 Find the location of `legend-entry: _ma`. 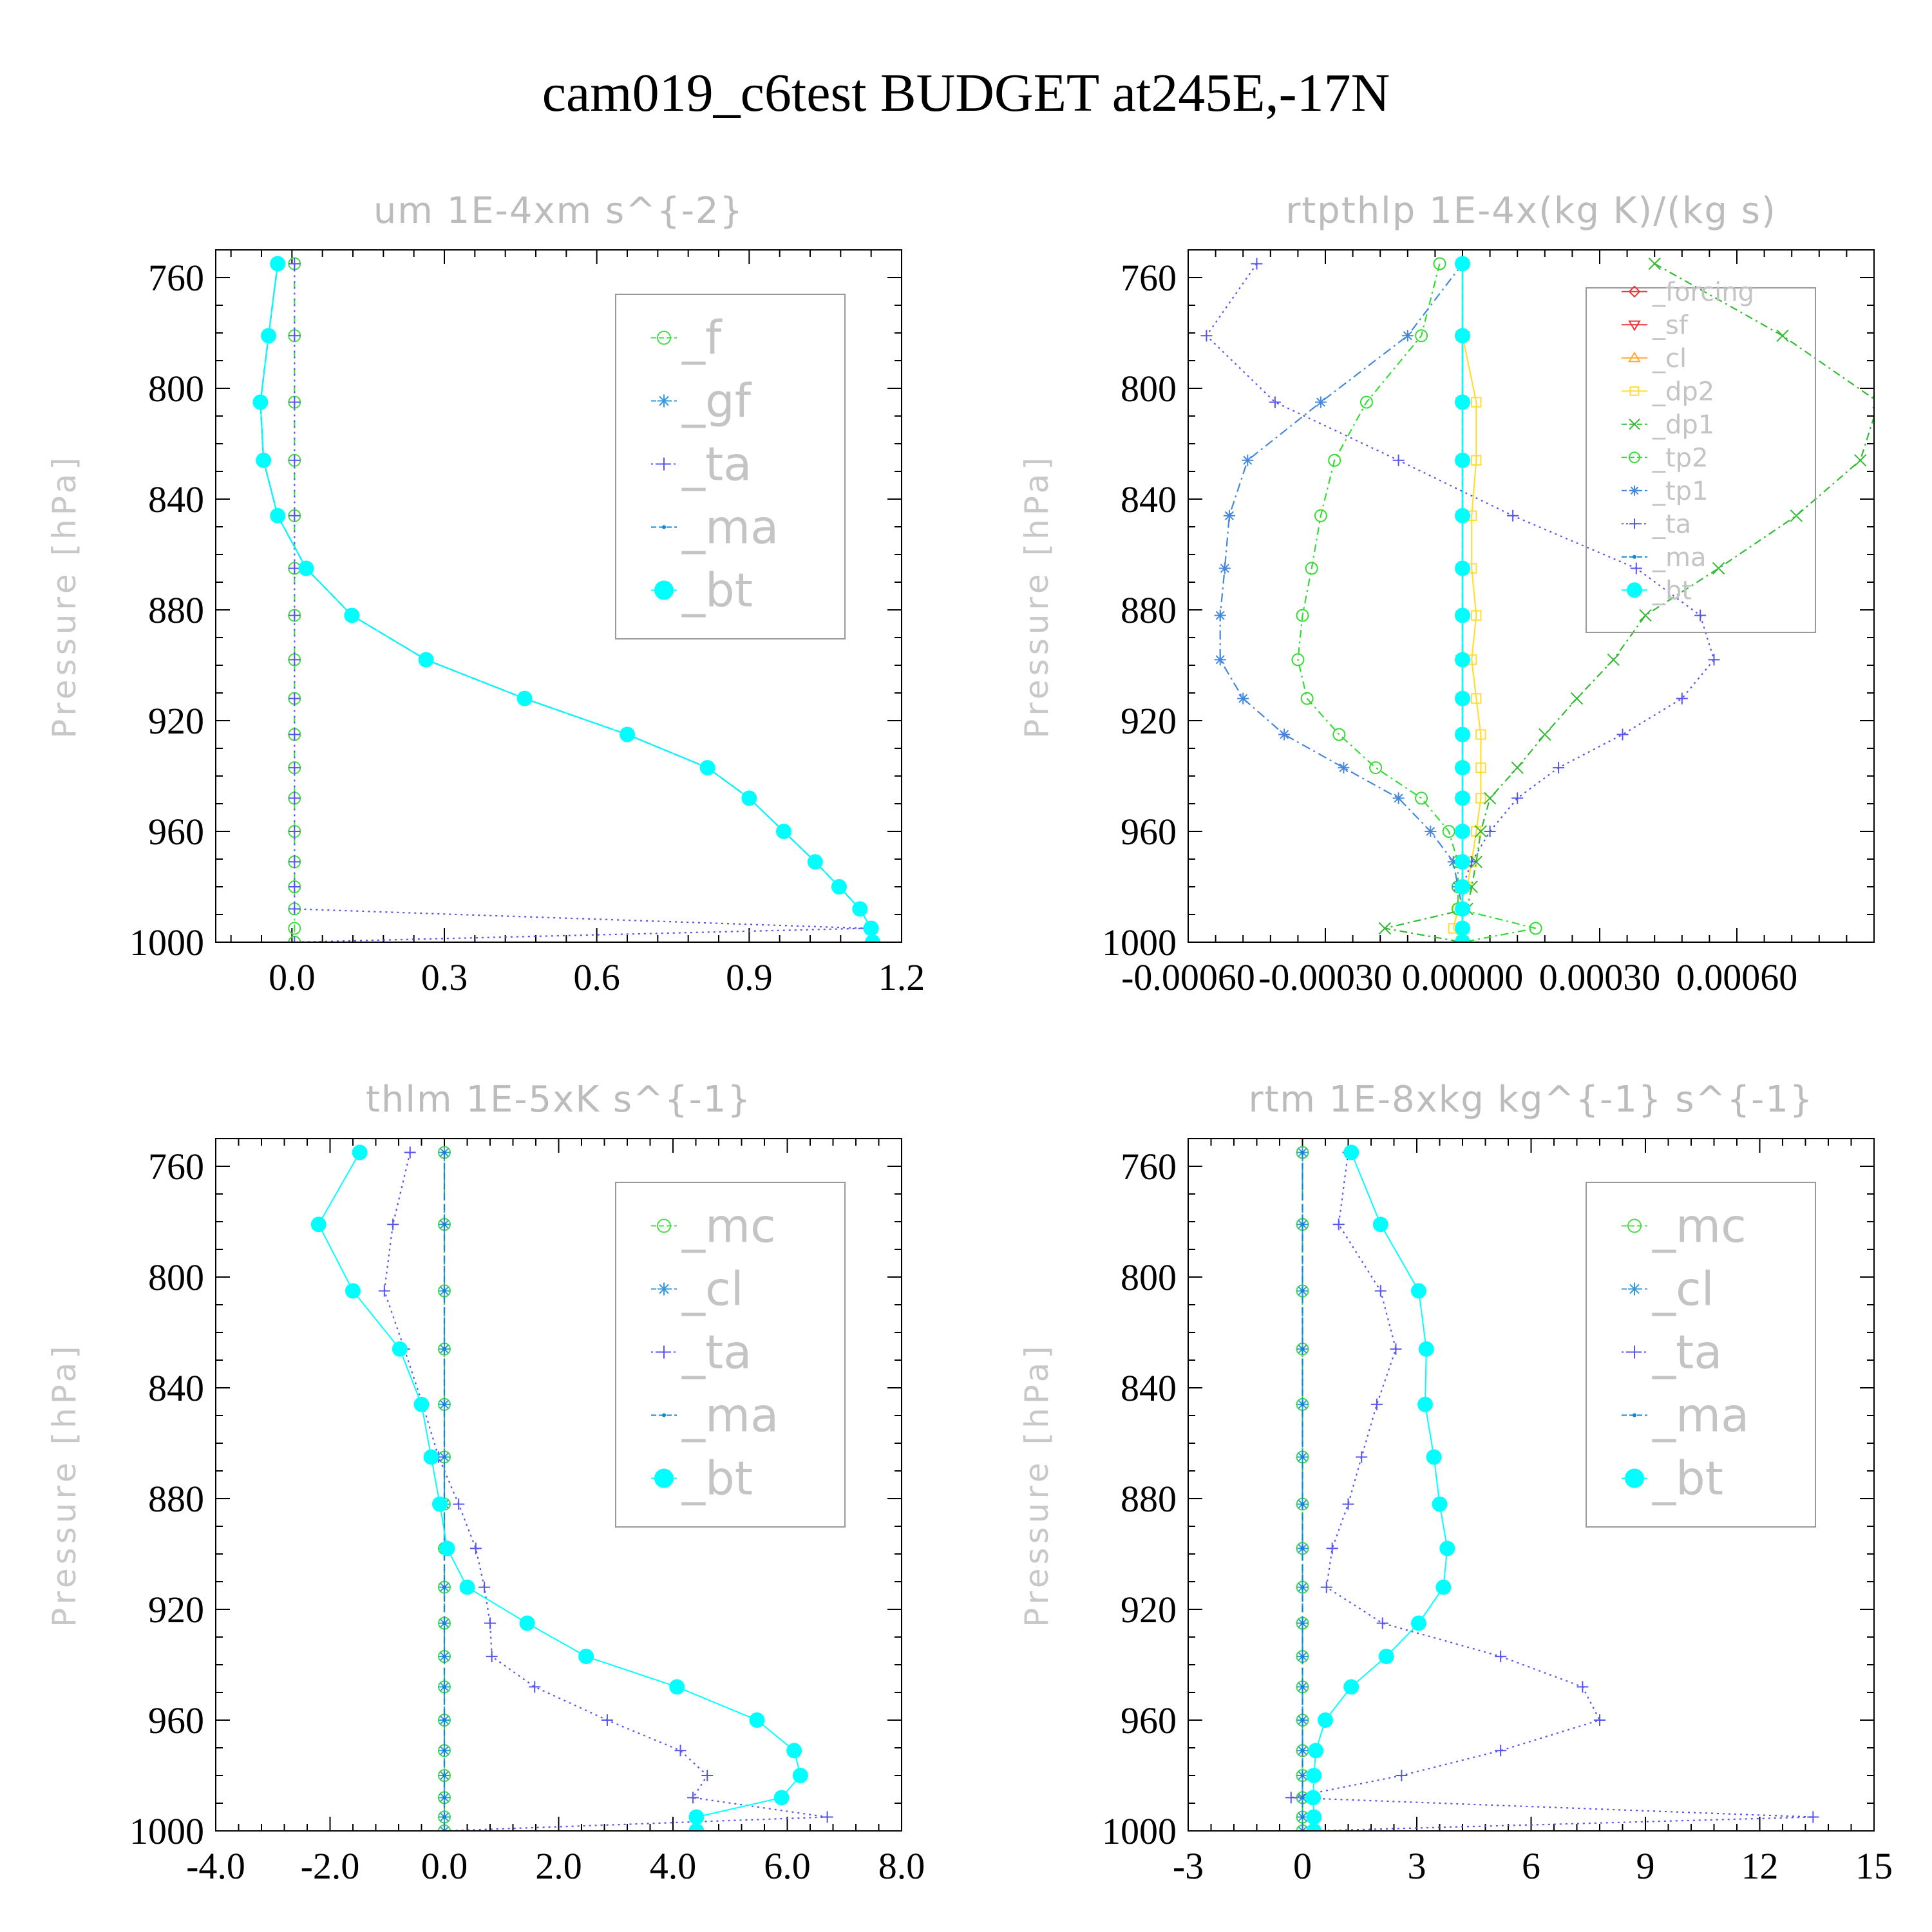

legend-entry: _ma is located at coordinates (730, 527).